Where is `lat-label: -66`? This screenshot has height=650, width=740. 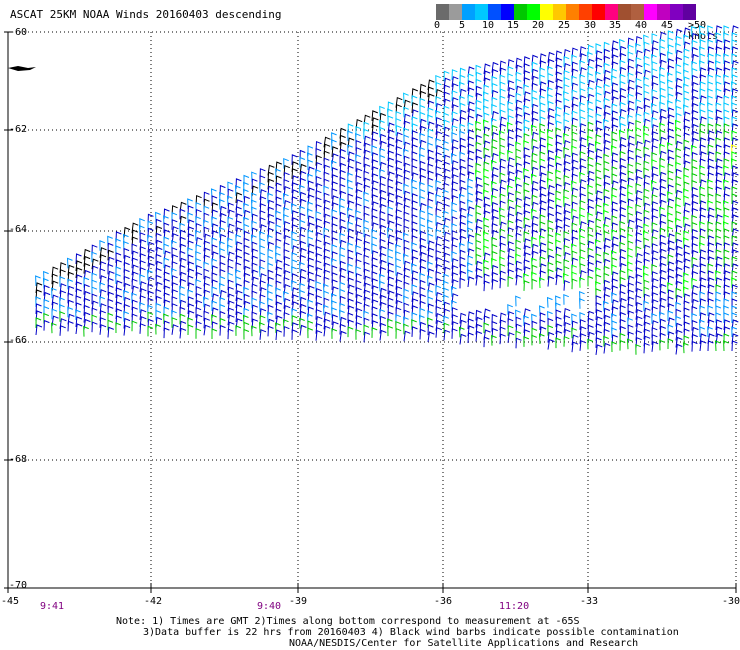
lat-label: -66 is located at coordinates (18, 340).